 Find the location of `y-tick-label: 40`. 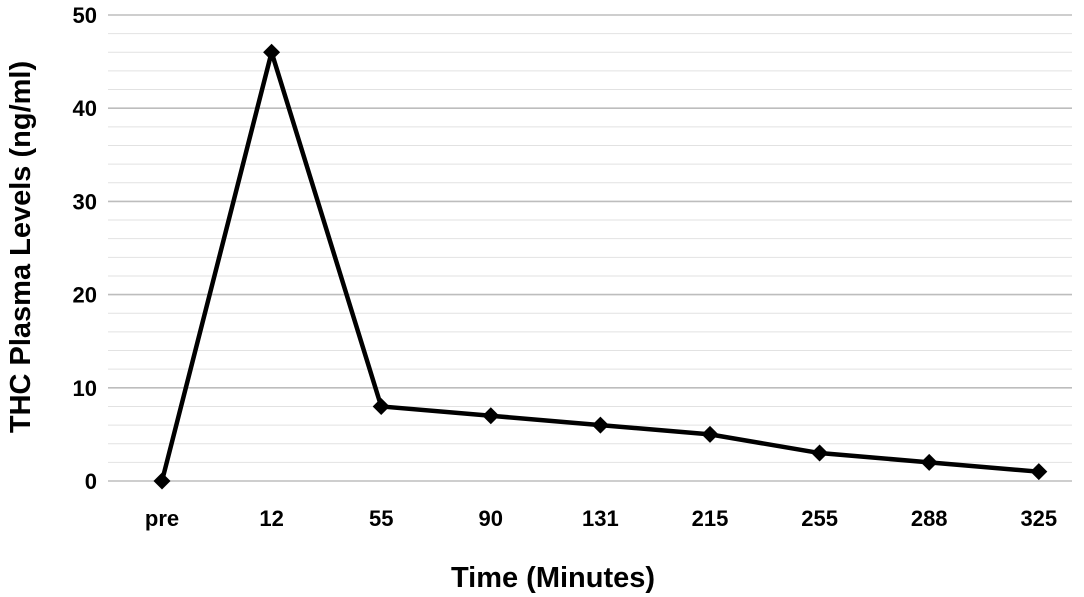

y-tick-label: 40 is located at coordinates (85, 108).